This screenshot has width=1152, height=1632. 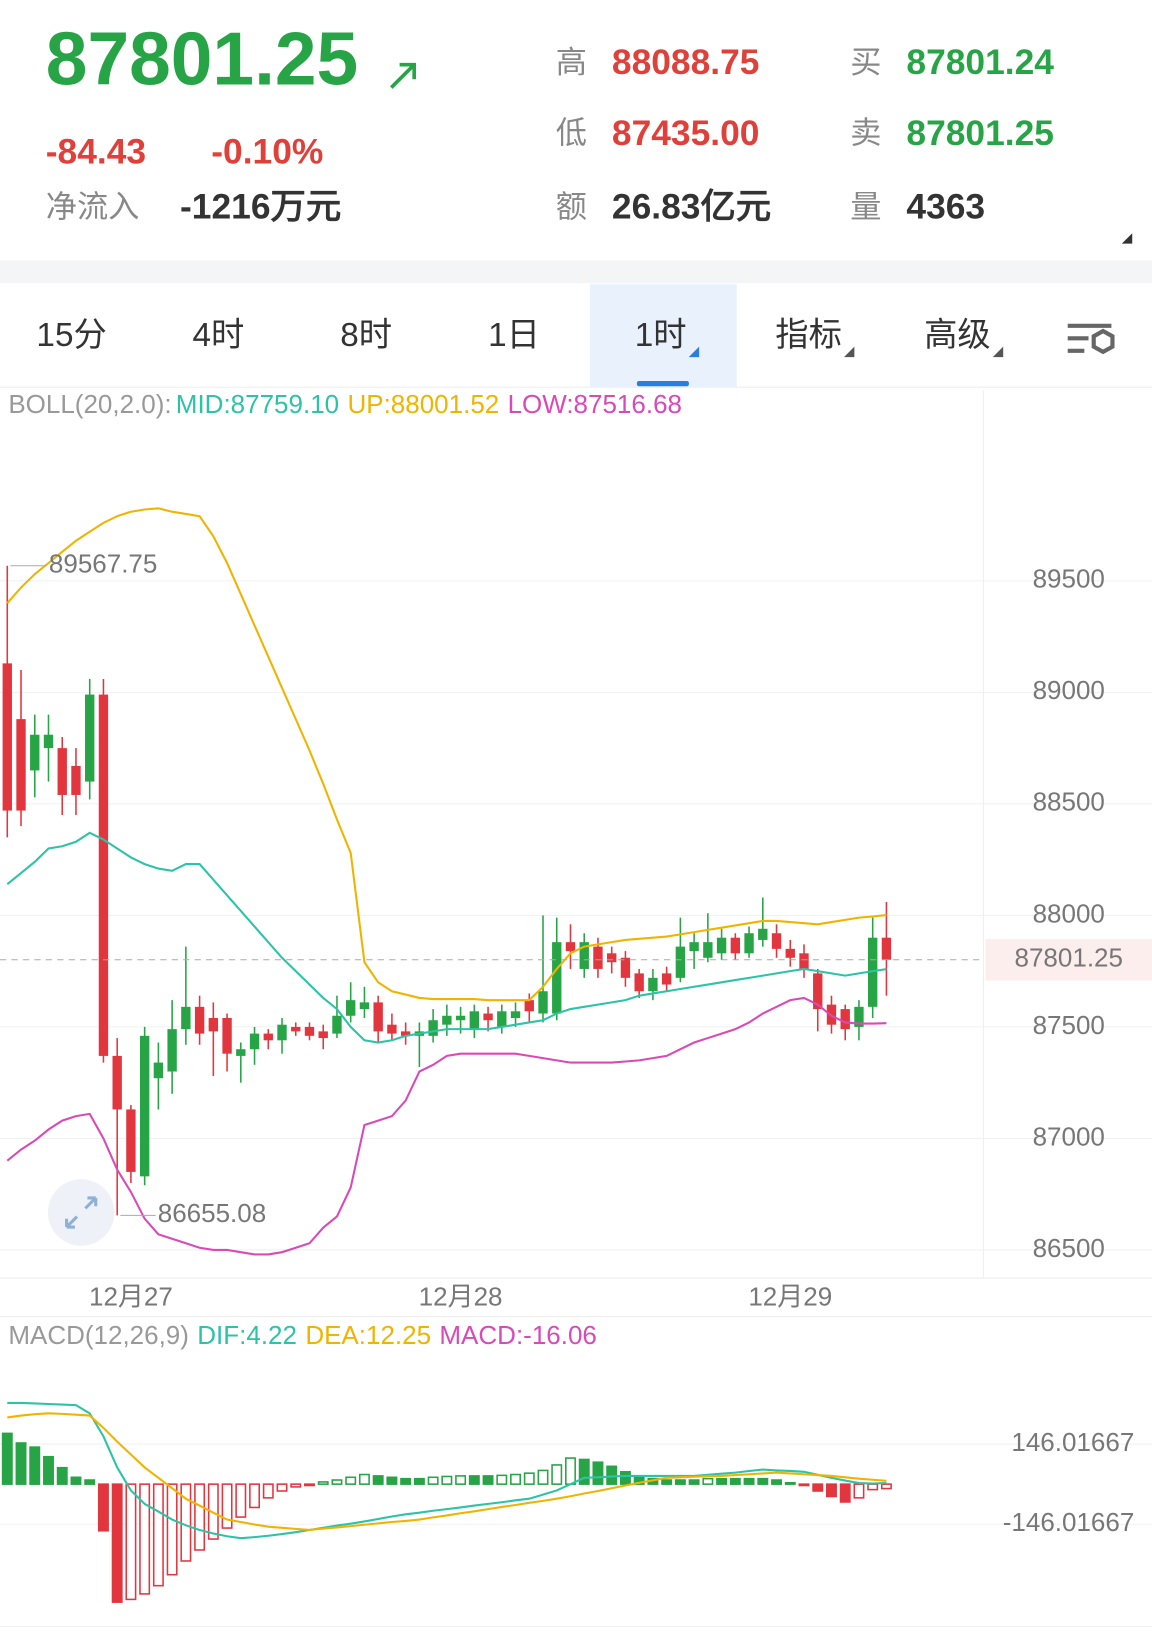 I want to click on bid-label: 买, so click(x=865, y=62).